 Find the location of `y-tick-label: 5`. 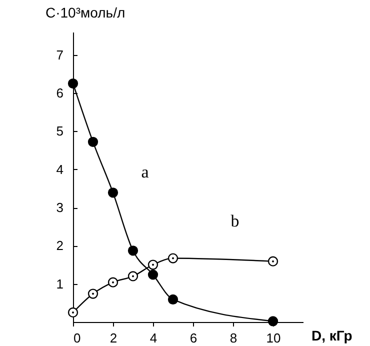

y-tick-label: 5 is located at coordinates (60, 131).